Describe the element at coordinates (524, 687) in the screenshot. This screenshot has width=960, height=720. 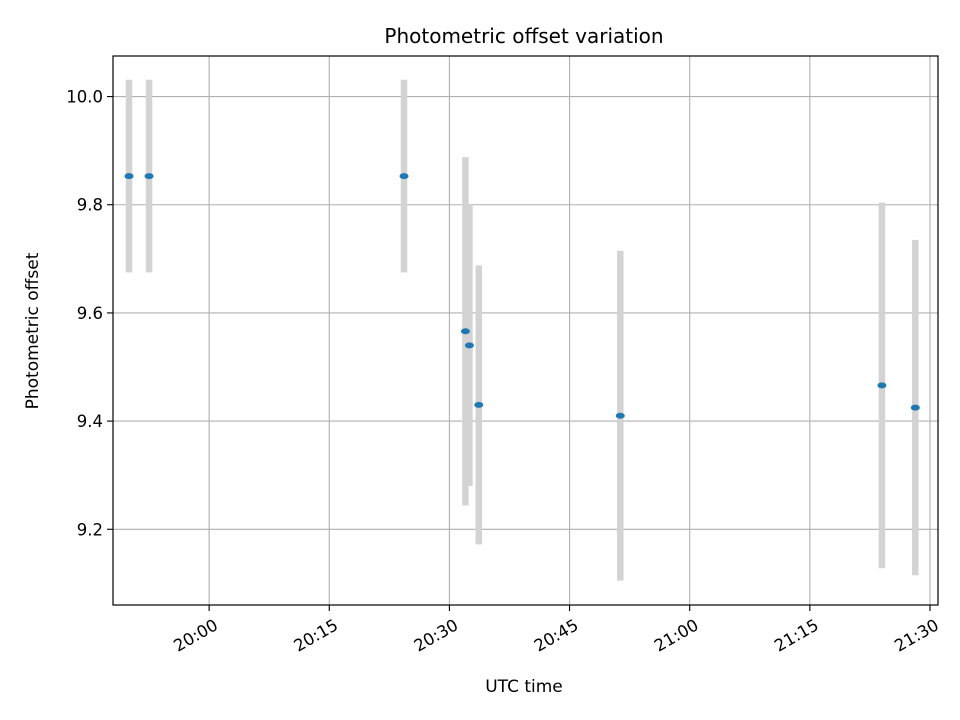
I see `x-axis-label: UTC time` at that location.